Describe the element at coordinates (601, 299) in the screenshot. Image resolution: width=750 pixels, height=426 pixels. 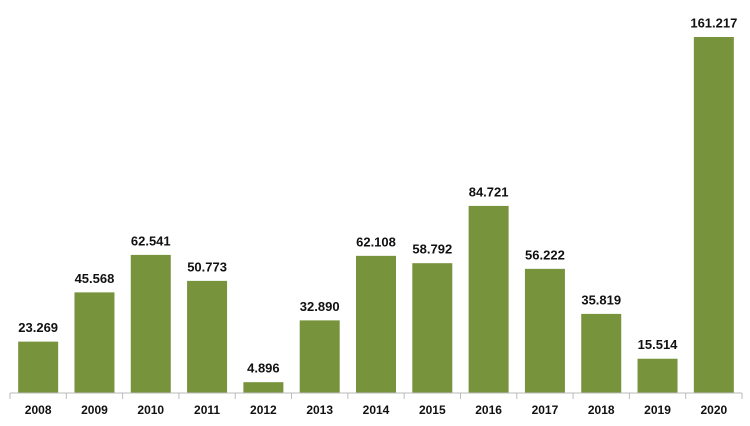
I see `data-label: 35.819` at that location.